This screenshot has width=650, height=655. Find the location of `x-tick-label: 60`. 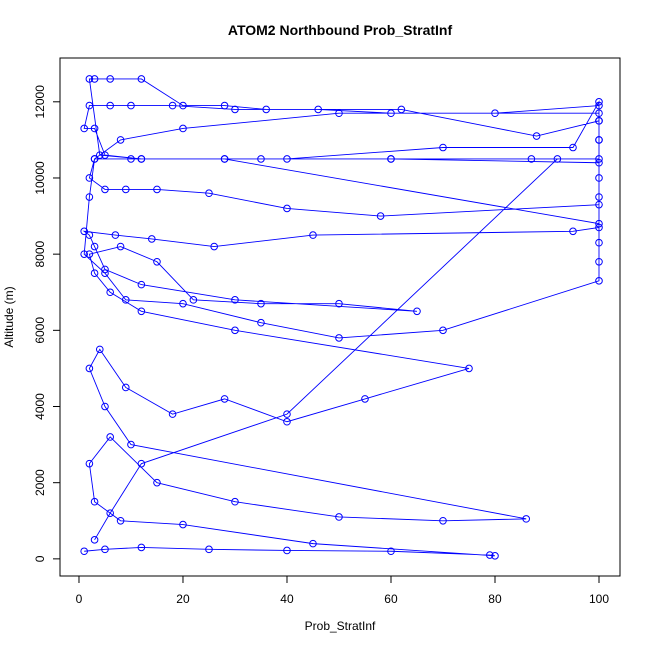

x-tick-label: 60 is located at coordinates (391, 599).